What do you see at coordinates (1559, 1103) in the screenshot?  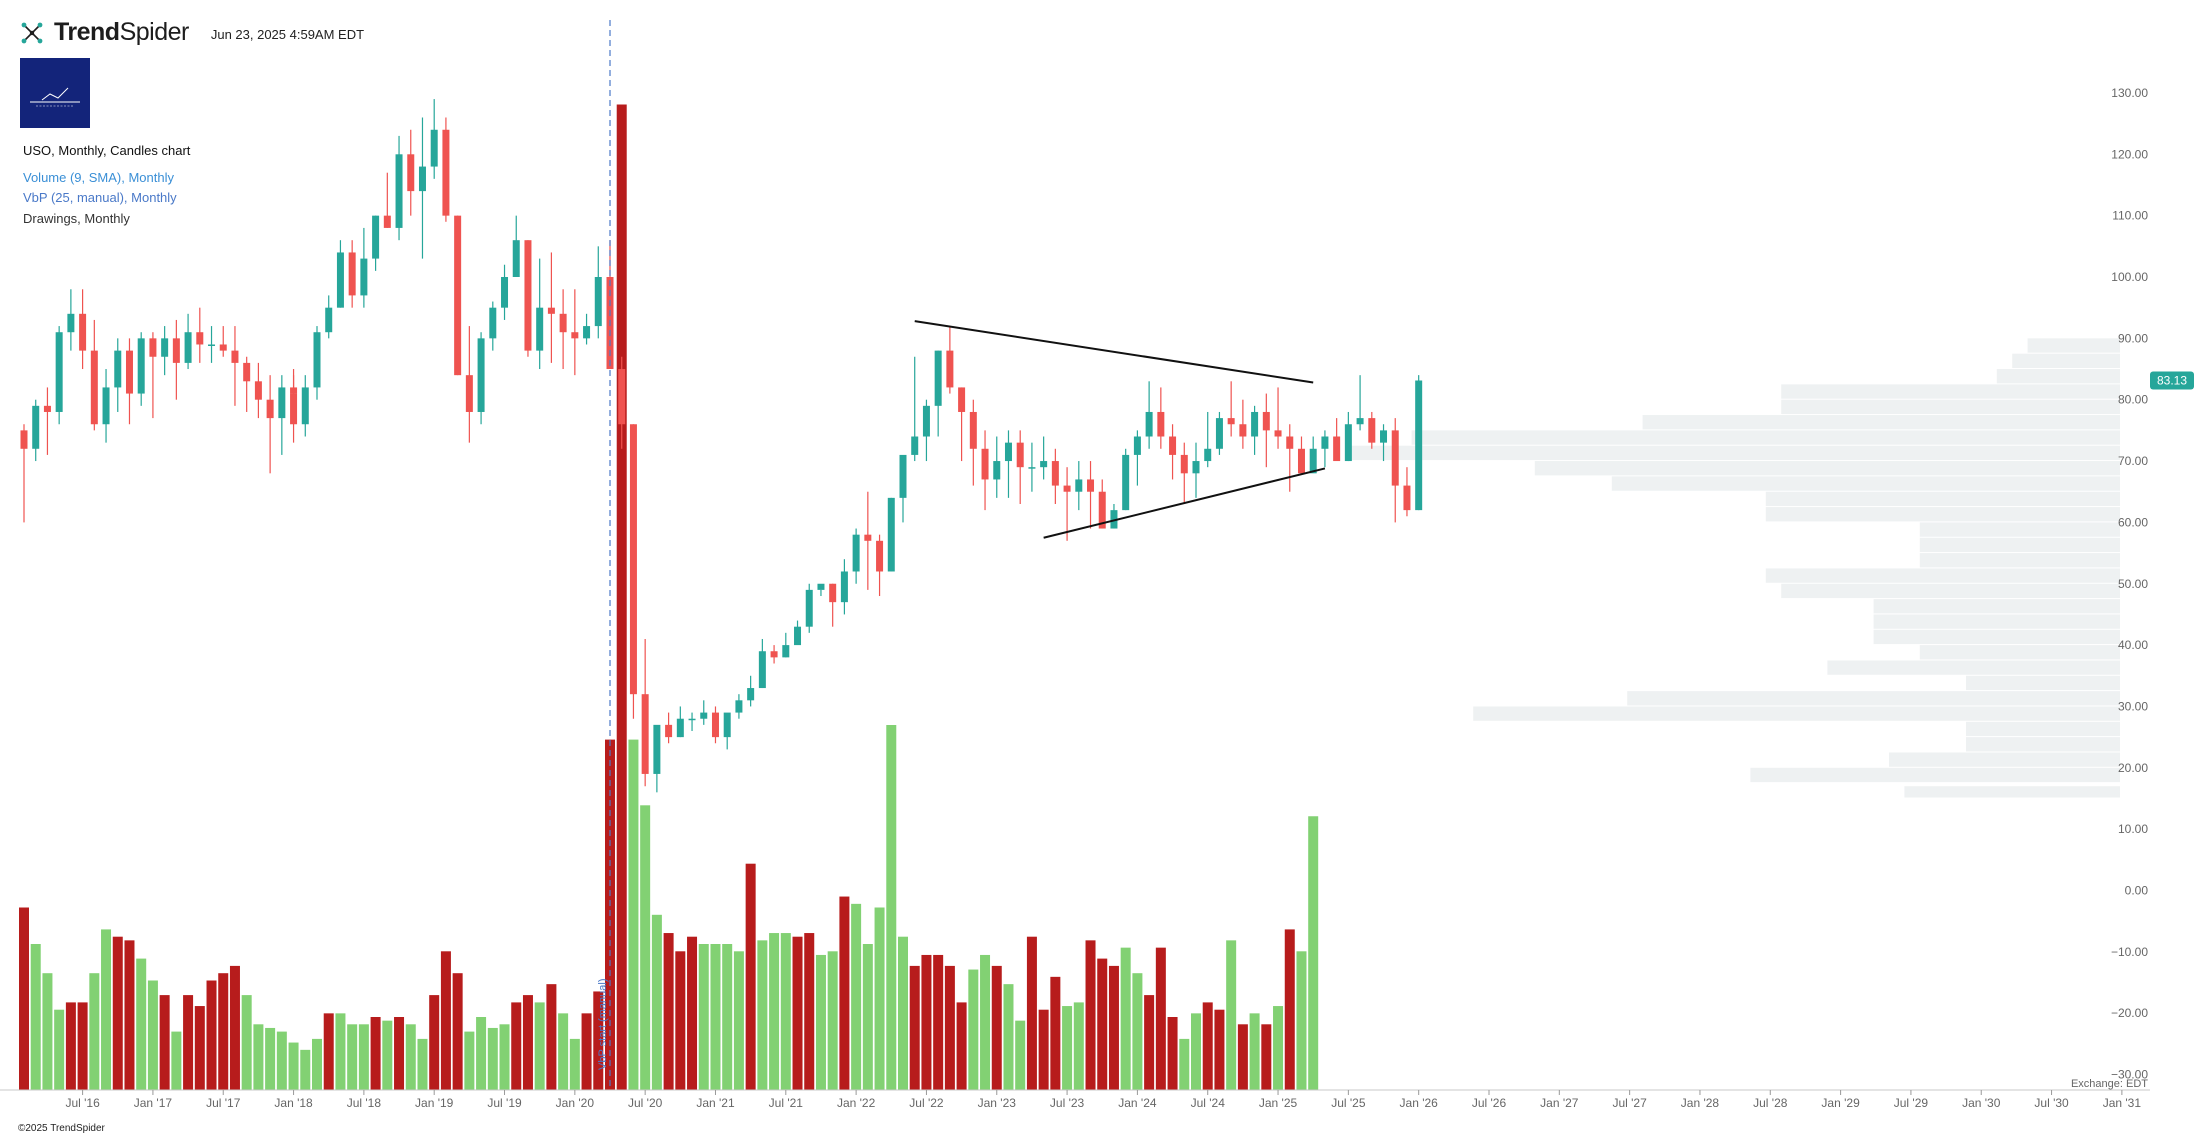 I see `x-tick-label: Jan '27` at bounding box center [1559, 1103].